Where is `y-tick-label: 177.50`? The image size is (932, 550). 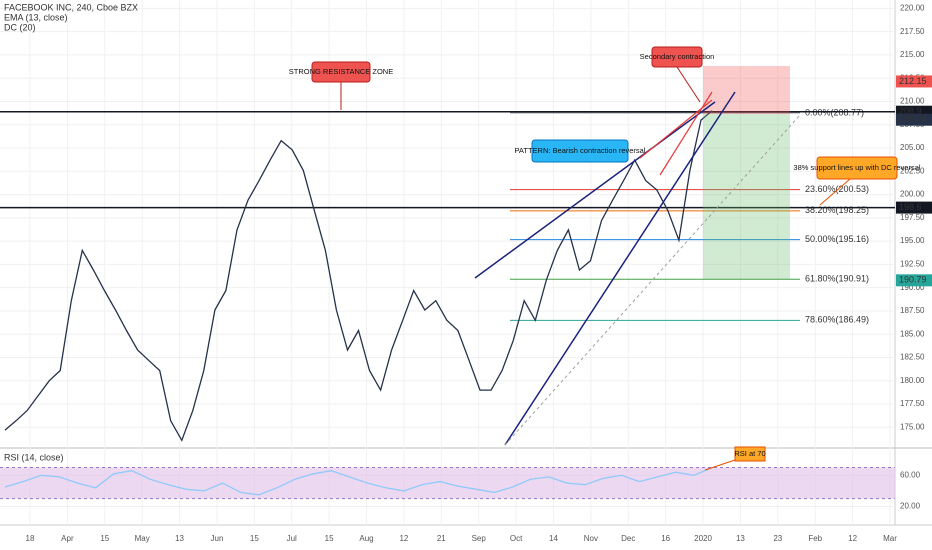 y-tick-label: 177.50 is located at coordinates (912, 403).